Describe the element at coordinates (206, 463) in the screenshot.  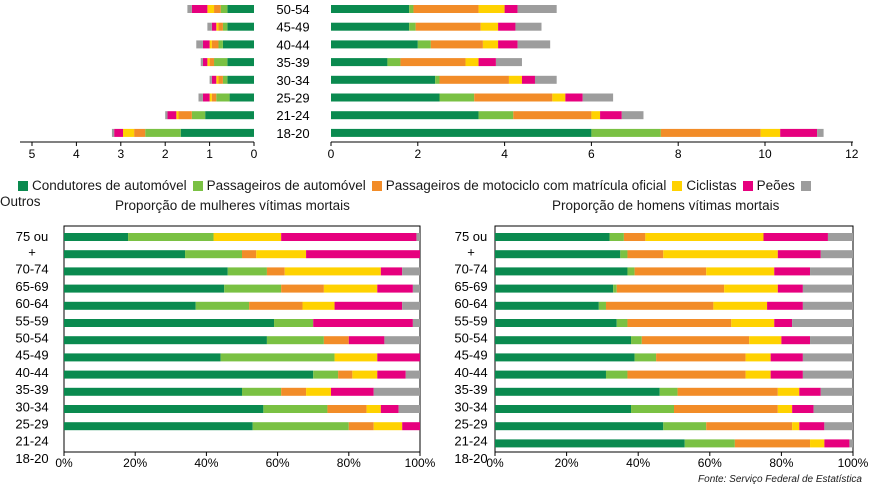
I see `women-share-tick-label: 40%` at that location.